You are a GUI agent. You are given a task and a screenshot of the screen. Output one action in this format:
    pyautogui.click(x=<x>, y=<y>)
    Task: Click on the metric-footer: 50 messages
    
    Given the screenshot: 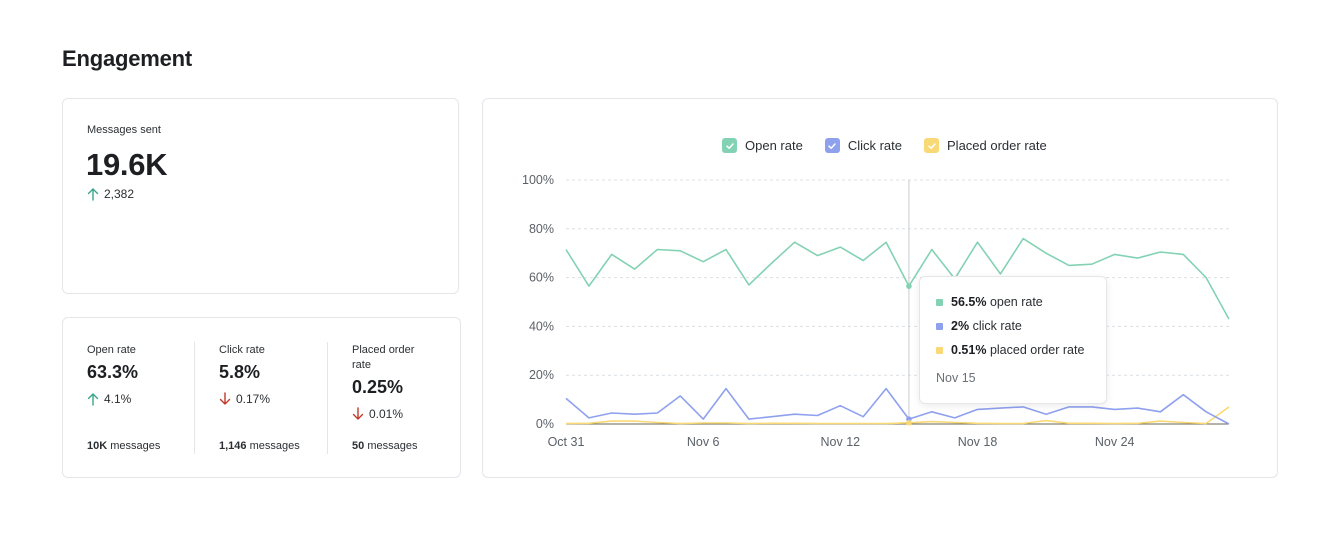 What is the action you would take?
    pyautogui.click(x=384, y=446)
    